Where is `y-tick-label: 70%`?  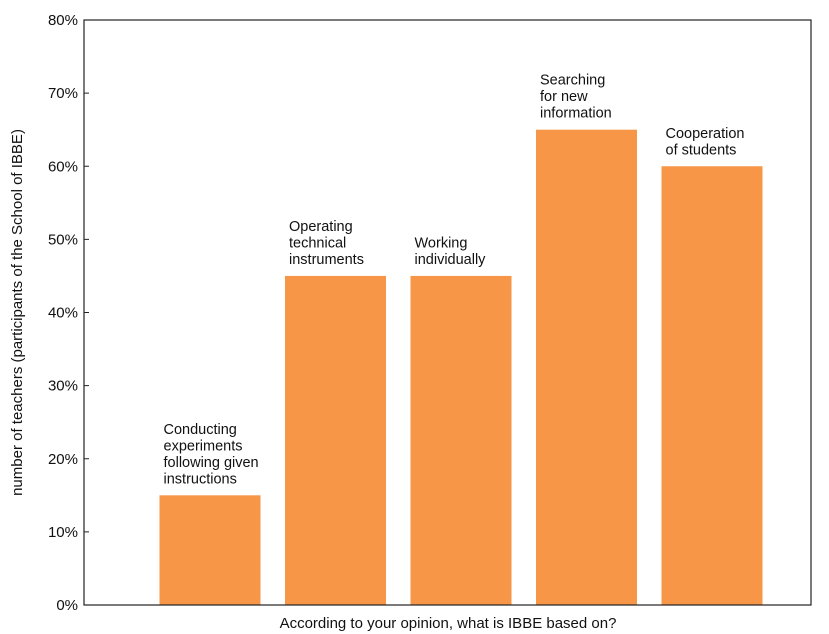 y-tick-label: 70% is located at coordinates (63, 93).